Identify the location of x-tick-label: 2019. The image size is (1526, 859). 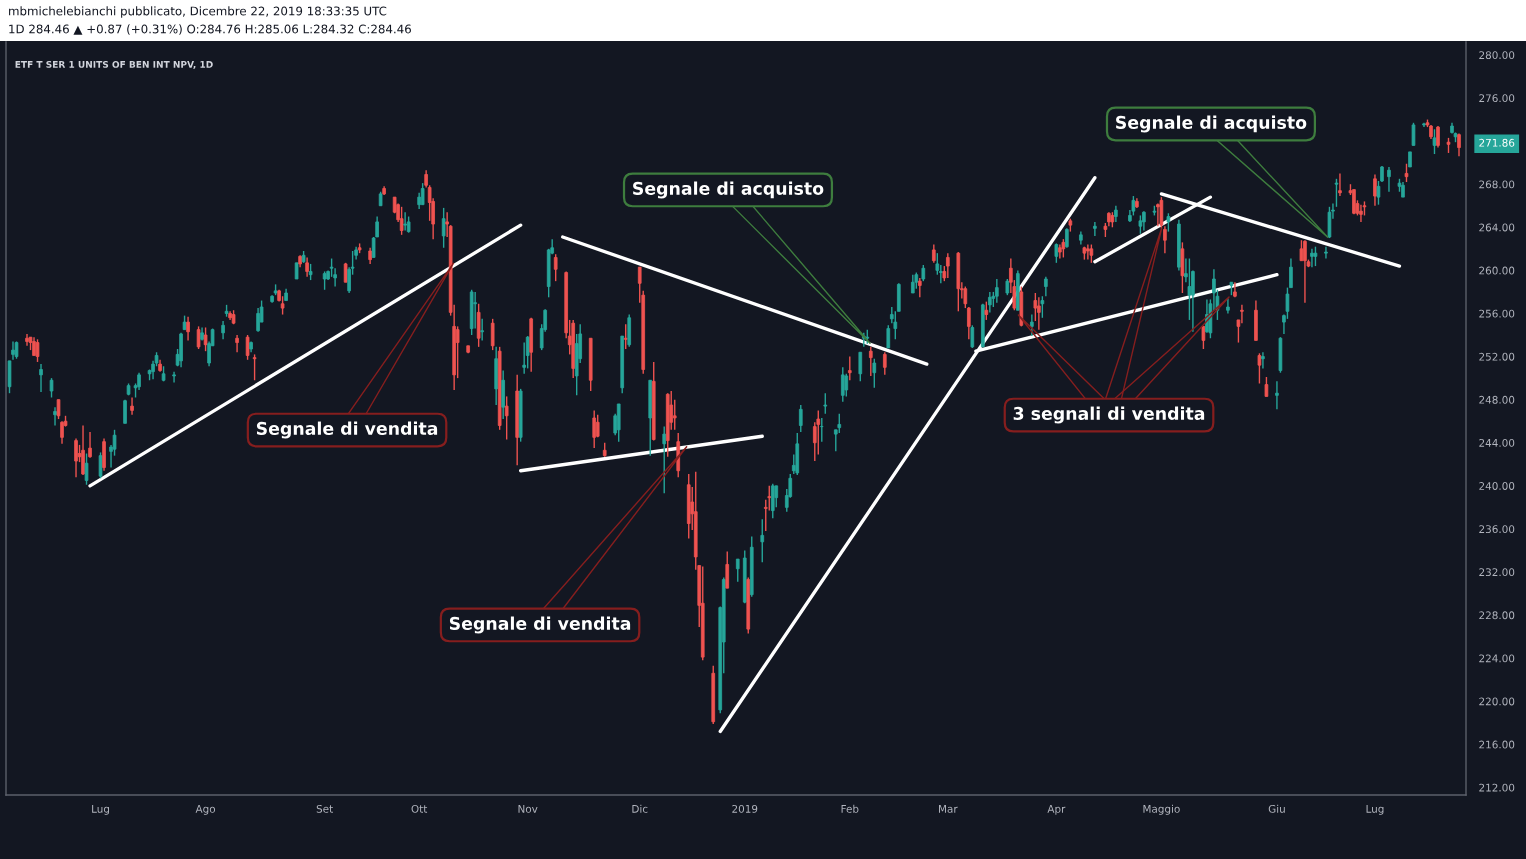
(745, 808).